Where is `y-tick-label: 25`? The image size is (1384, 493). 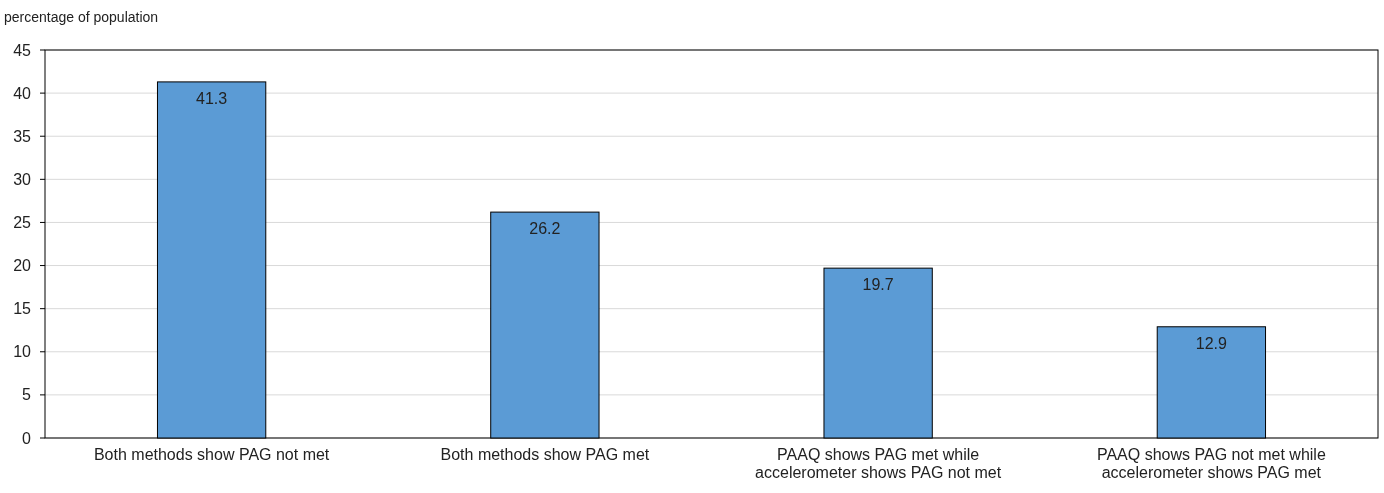
y-tick-label: 25 is located at coordinates (22, 223).